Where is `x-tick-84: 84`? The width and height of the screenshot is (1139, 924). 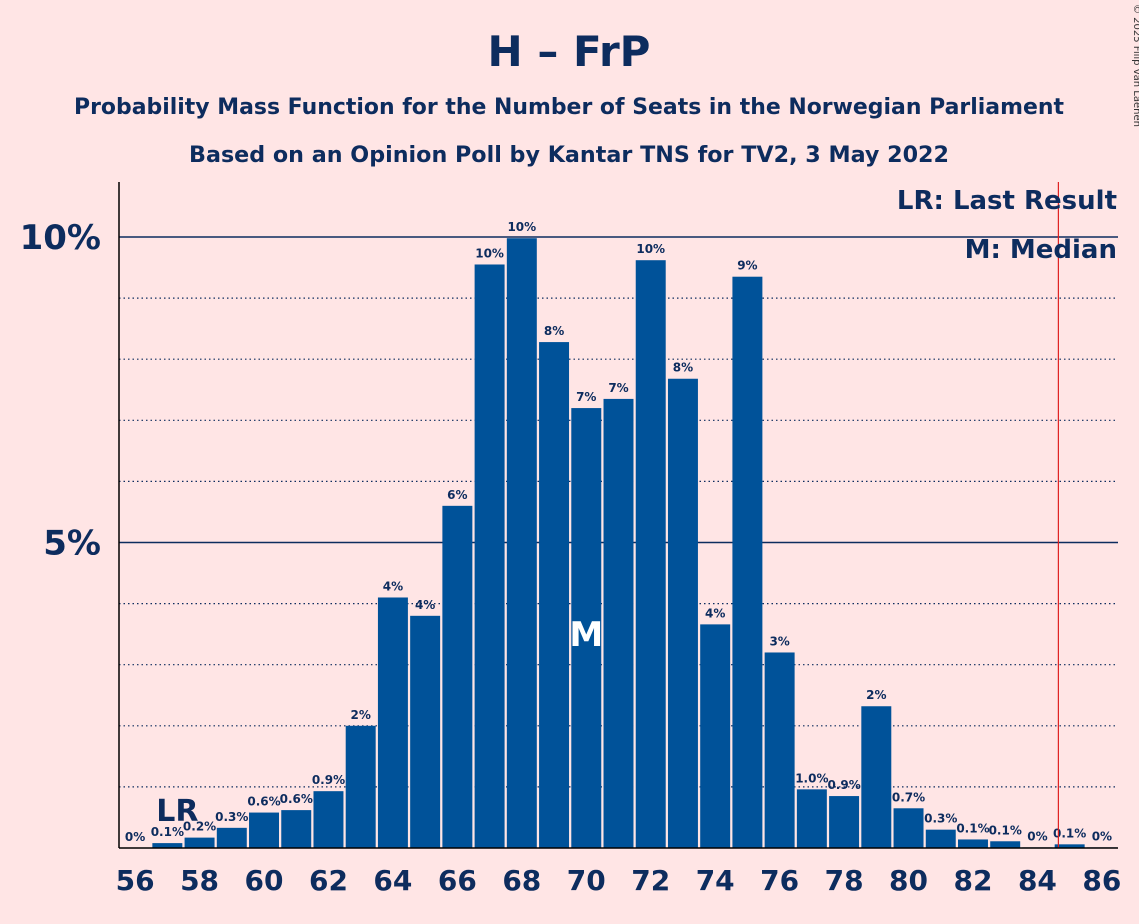
x-tick-84: 84 is located at coordinates (1037, 880).